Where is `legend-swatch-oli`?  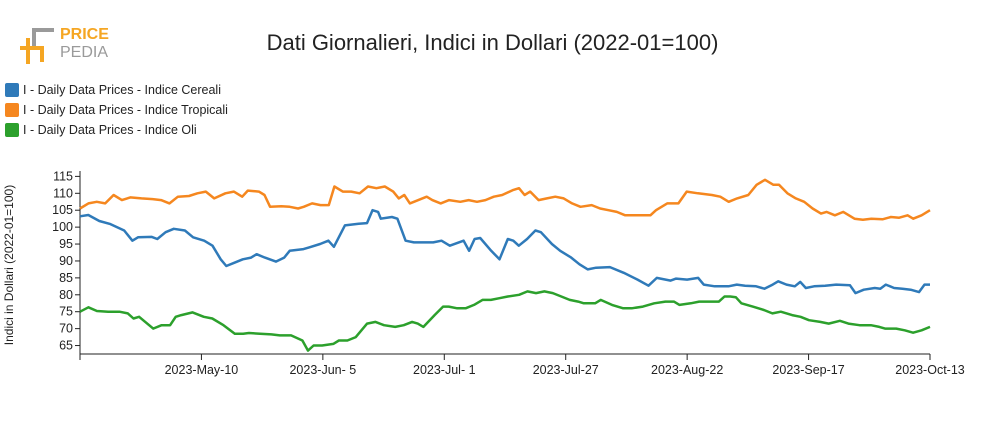
legend-swatch-oli is located at coordinates (12, 130).